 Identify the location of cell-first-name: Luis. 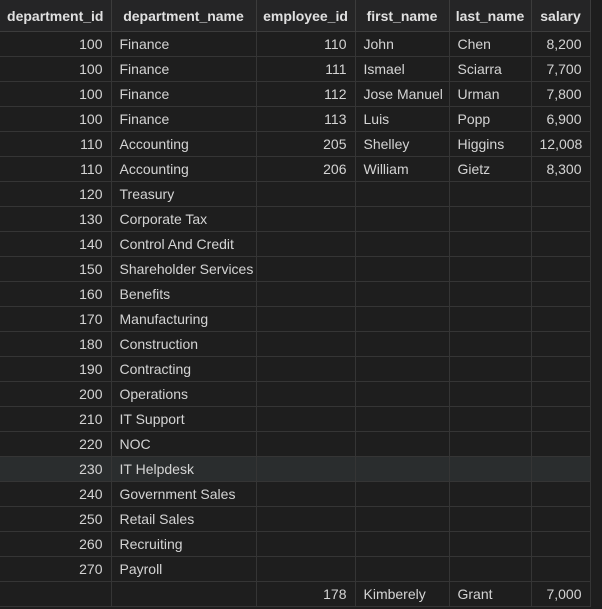
(402, 119).